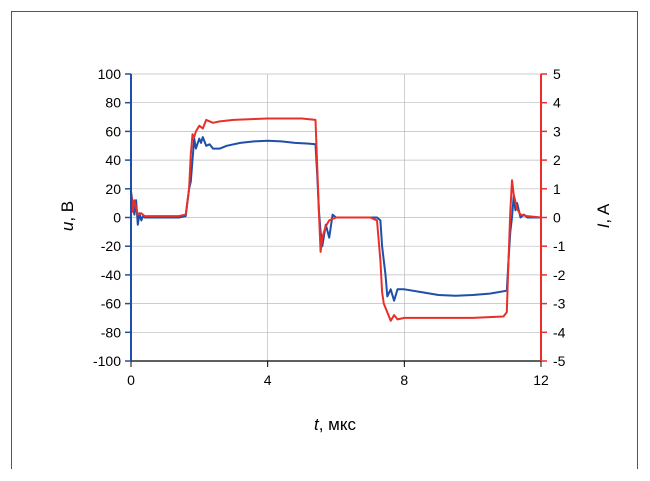 The height and width of the screenshot is (481, 650). I want to click on y-left-tick-label: -100, so click(107, 361).